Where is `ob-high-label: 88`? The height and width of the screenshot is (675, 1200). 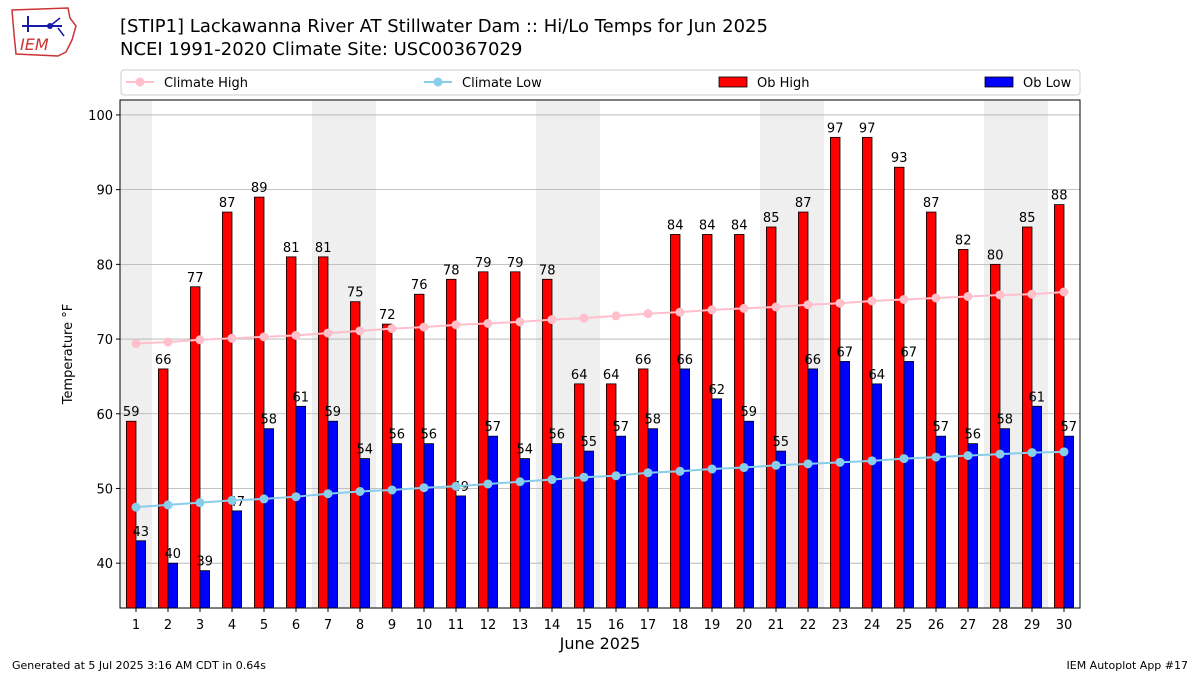
ob-high-label: 88 is located at coordinates (1059, 196).